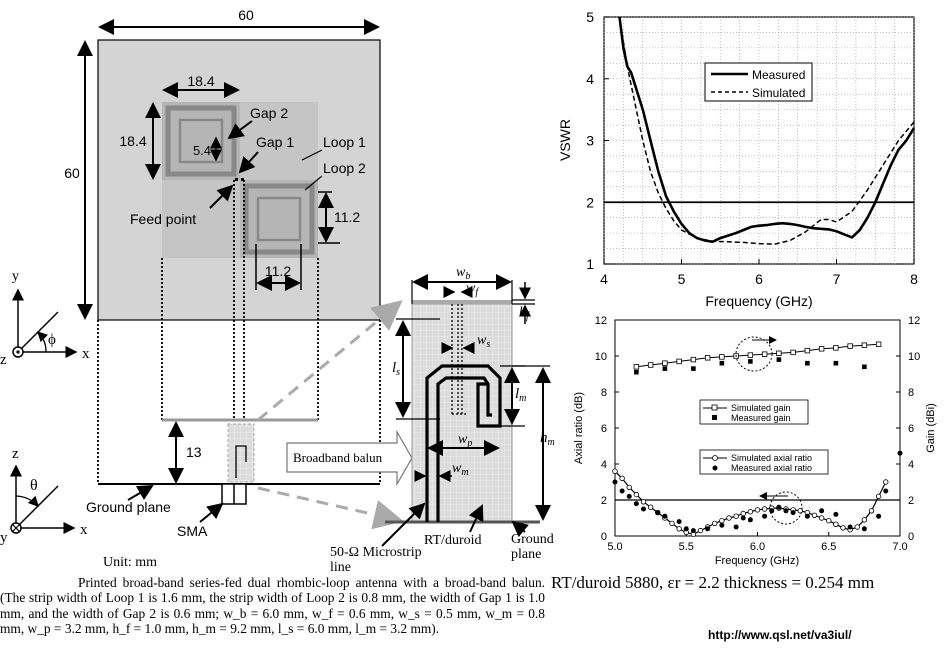  What do you see at coordinates (590, 79) in the screenshot?
I see `vswr-ytick-label: 4` at bounding box center [590, 79].